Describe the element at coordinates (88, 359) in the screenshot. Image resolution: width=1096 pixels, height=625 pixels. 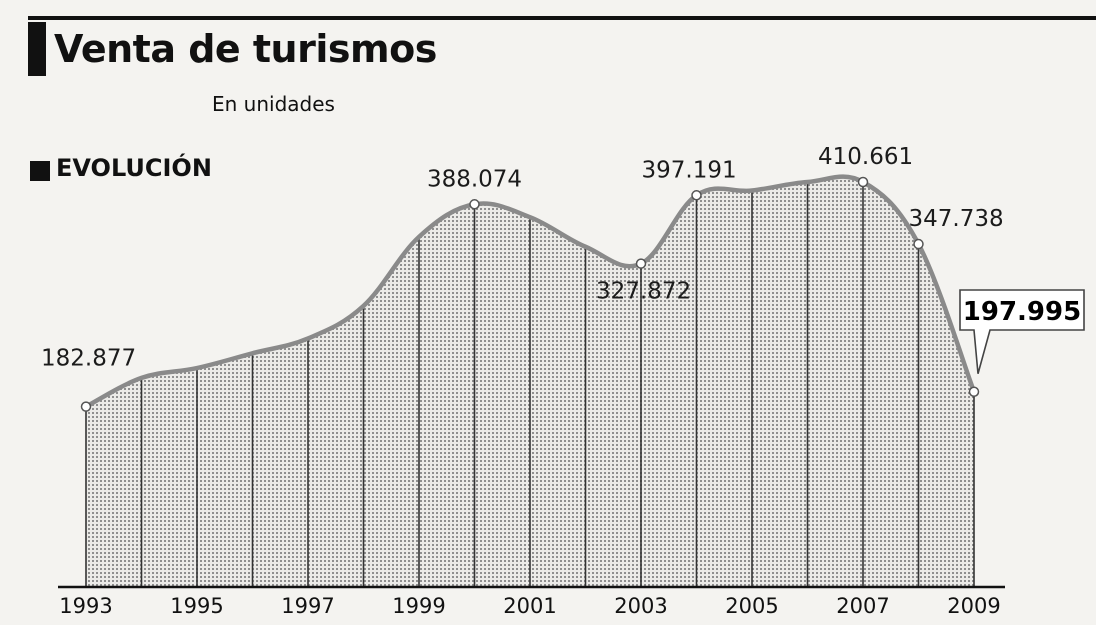
I see `value-label-1993: 182.877` at that location.